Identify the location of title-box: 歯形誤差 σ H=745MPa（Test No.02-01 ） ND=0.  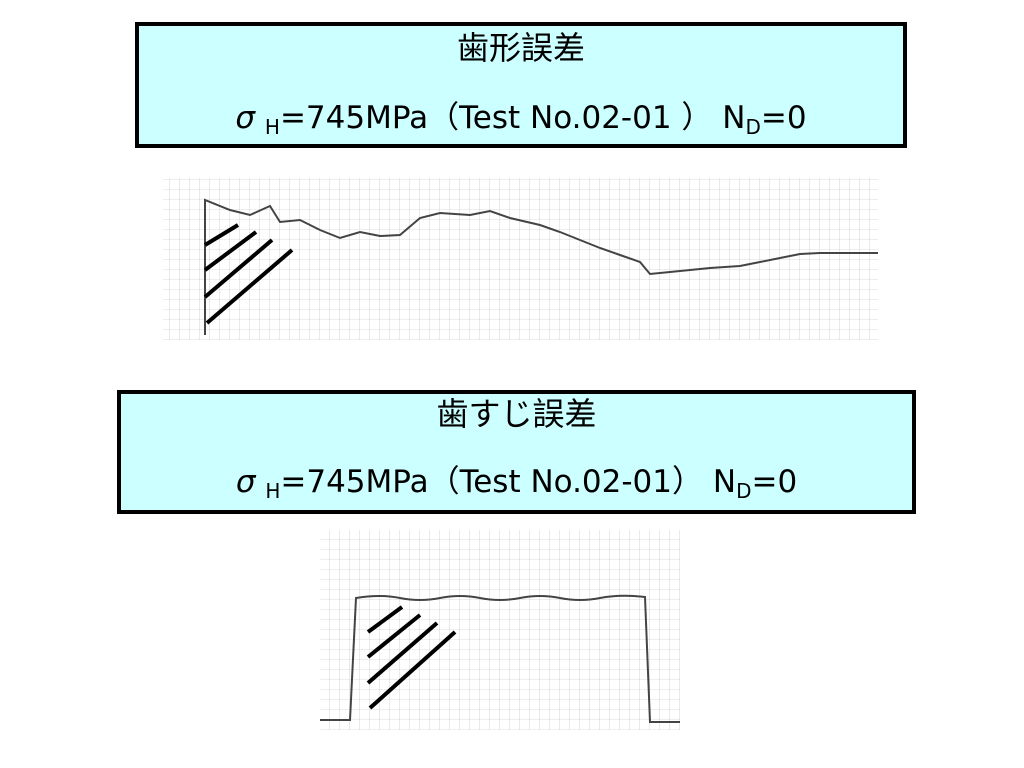
(521, 85).